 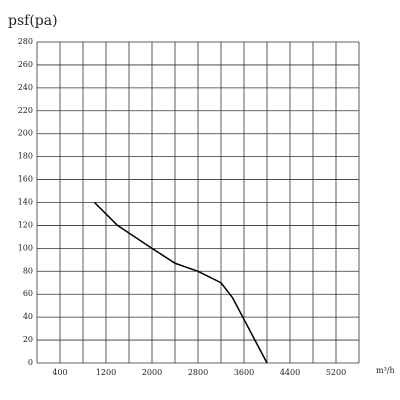 What do you see at coordinates (25, 179) in the screenshot?
I see `y-tick-label: 160` at bounding box center [25, 179].